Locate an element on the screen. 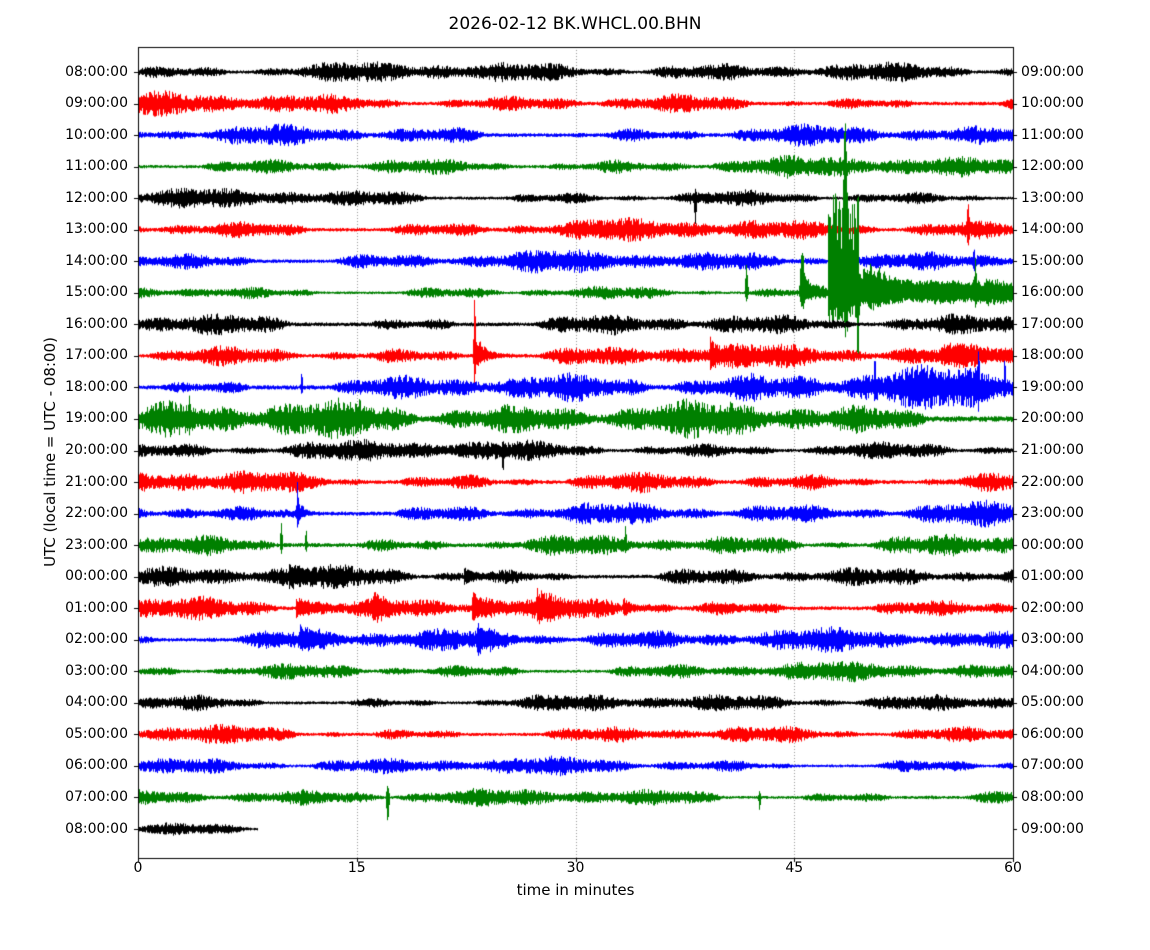  y-tick-label-left: 13:00:00 is located at coordinates (96, 229).